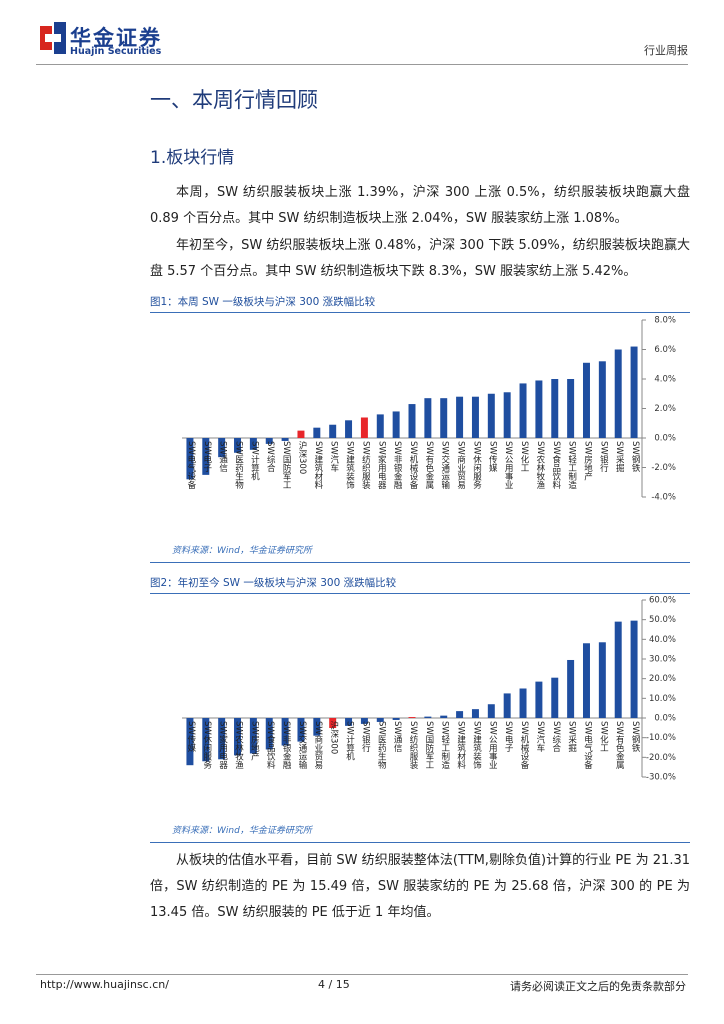 The height and width of the screenshot is (1024, 724). Describe the element at coordinates (270, 457) in the screenshot. I see `x-tick-label: SW综合` at that location.